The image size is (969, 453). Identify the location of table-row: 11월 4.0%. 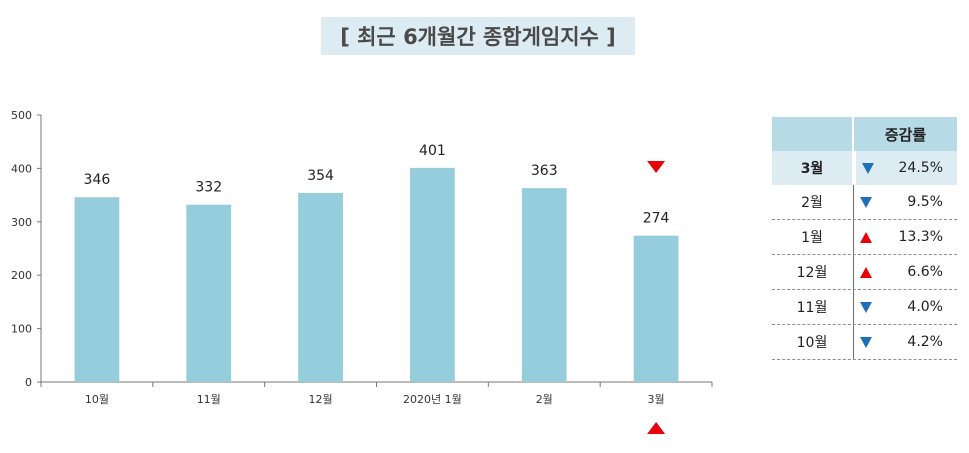
(864, 307).